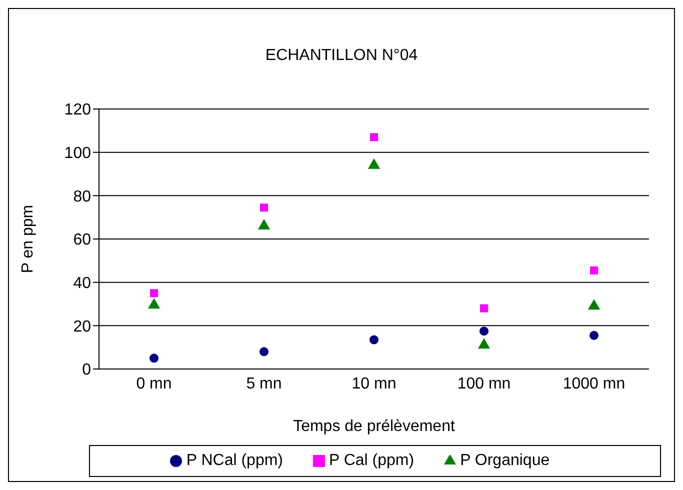  What do you see at coordinates (28, 239) in the screenshot?
I see `y-axis-title: P en ppm` at bounding box center [28, 239].